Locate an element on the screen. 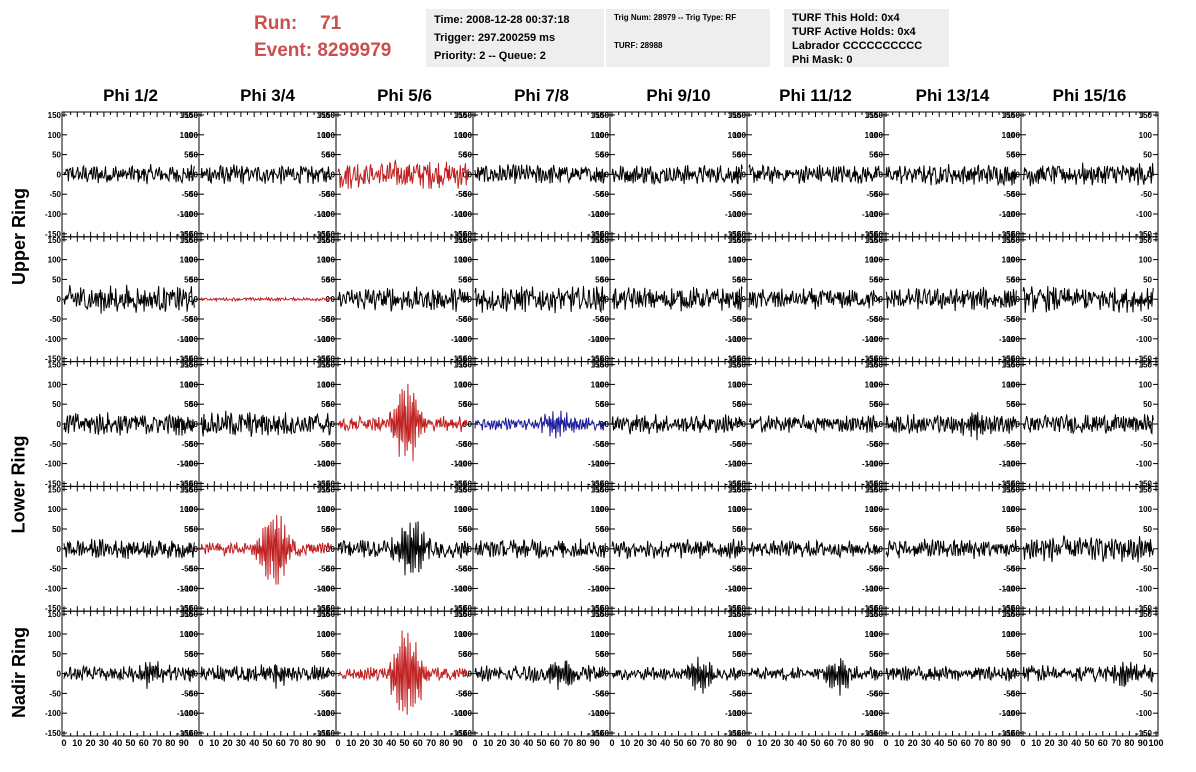 The image size is (1196, 772). run-label: Run: is located at coordinates (276, 23).